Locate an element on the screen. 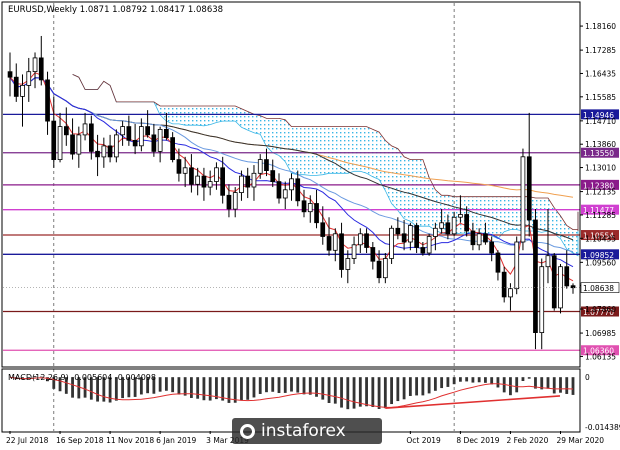 Image resolution: width=620 pixels, height=450 pixels. price-tick-label: 1.17285 is located at coordinates (600, 50).